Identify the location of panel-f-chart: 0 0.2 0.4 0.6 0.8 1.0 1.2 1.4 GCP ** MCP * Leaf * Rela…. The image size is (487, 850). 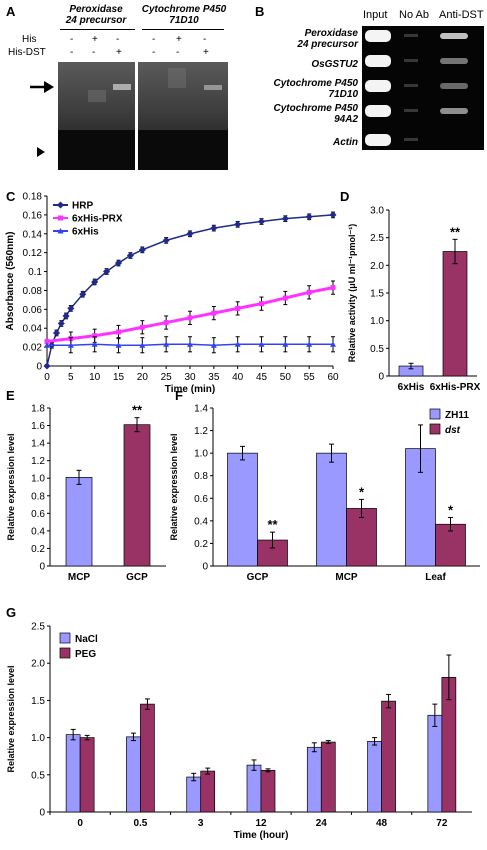
(324, 493).